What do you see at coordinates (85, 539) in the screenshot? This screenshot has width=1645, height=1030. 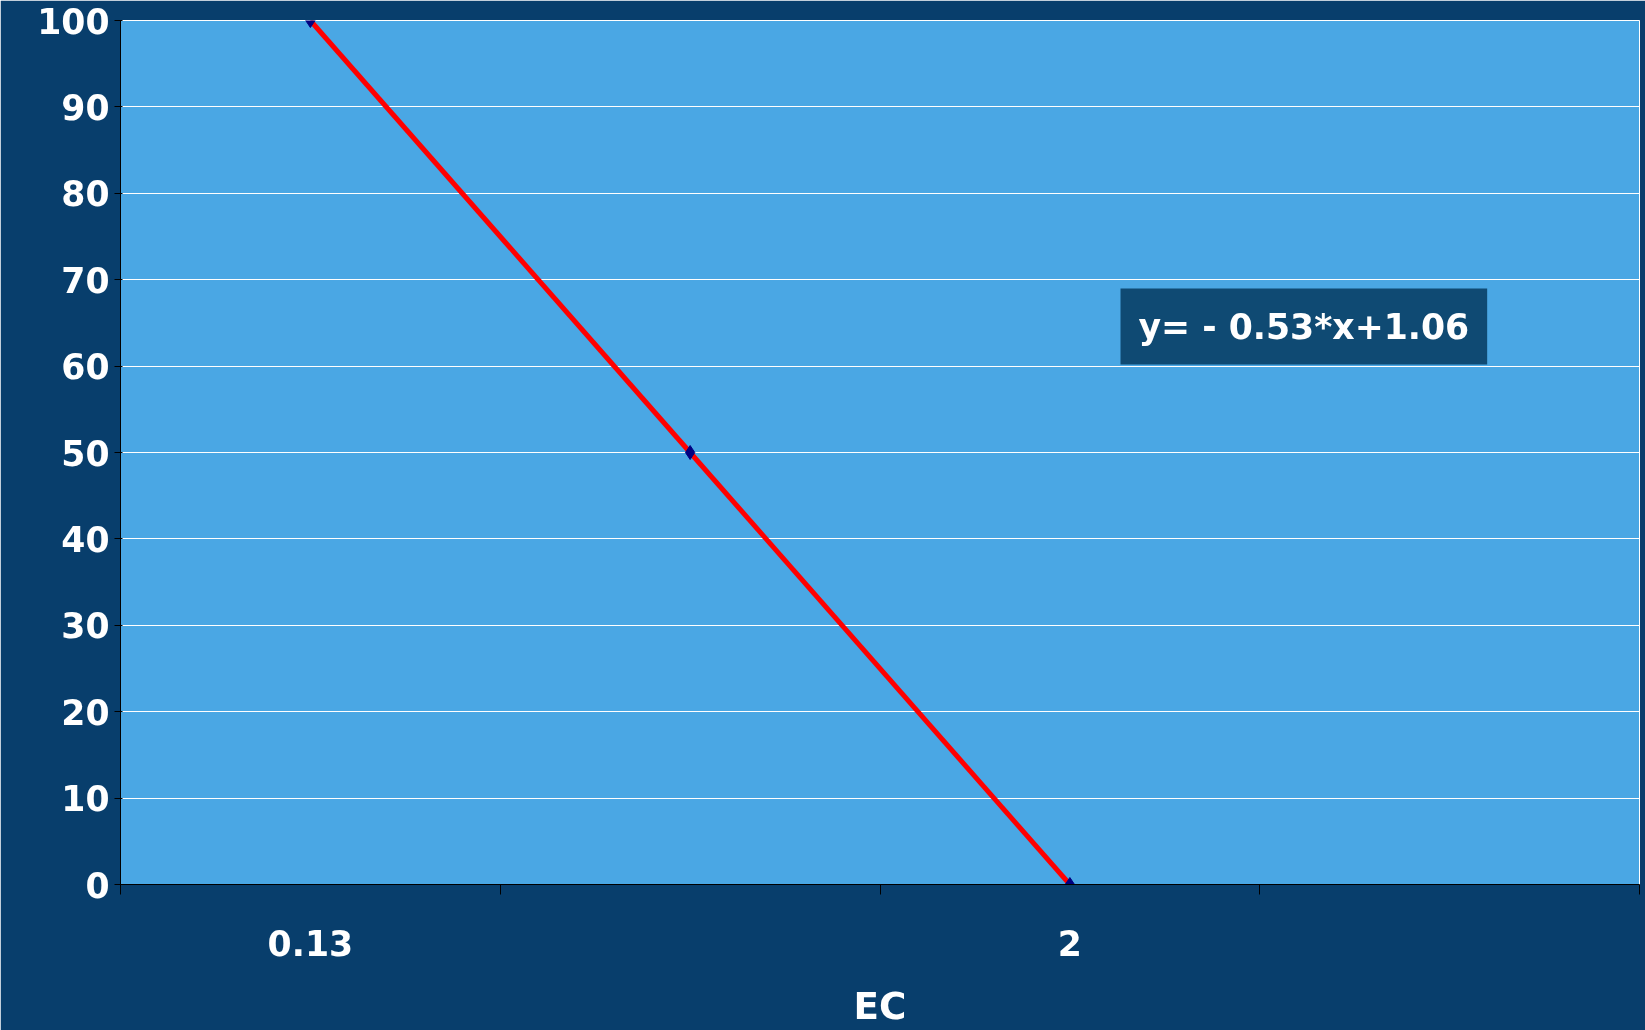 I see `y-tick-label: 40` at bounding box center [85, 539].